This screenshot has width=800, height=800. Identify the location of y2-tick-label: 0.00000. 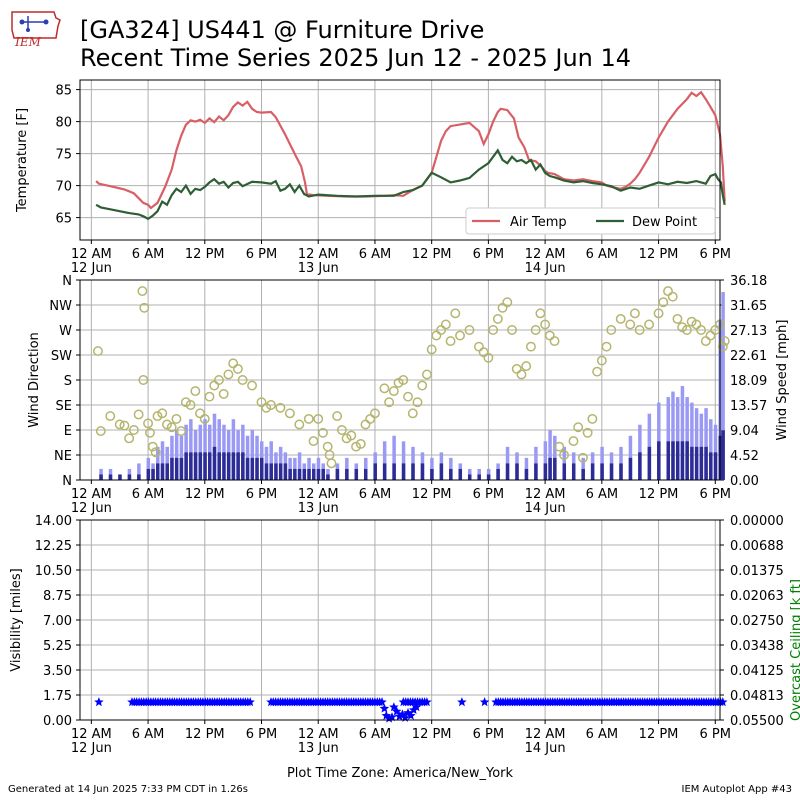
(757, 521).